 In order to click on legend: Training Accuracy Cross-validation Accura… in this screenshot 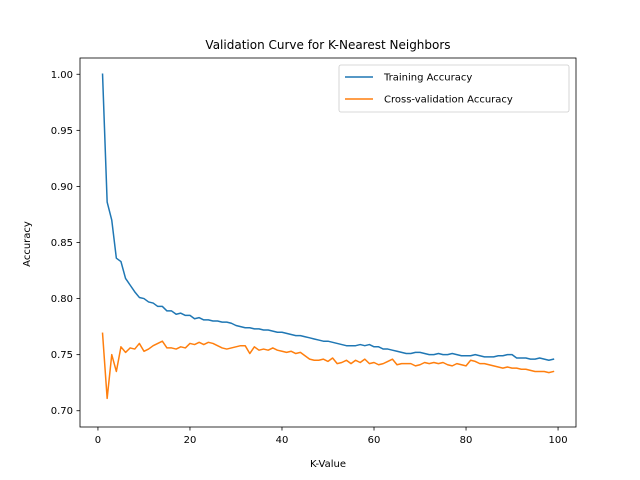, I will do `click(454, 88)`.